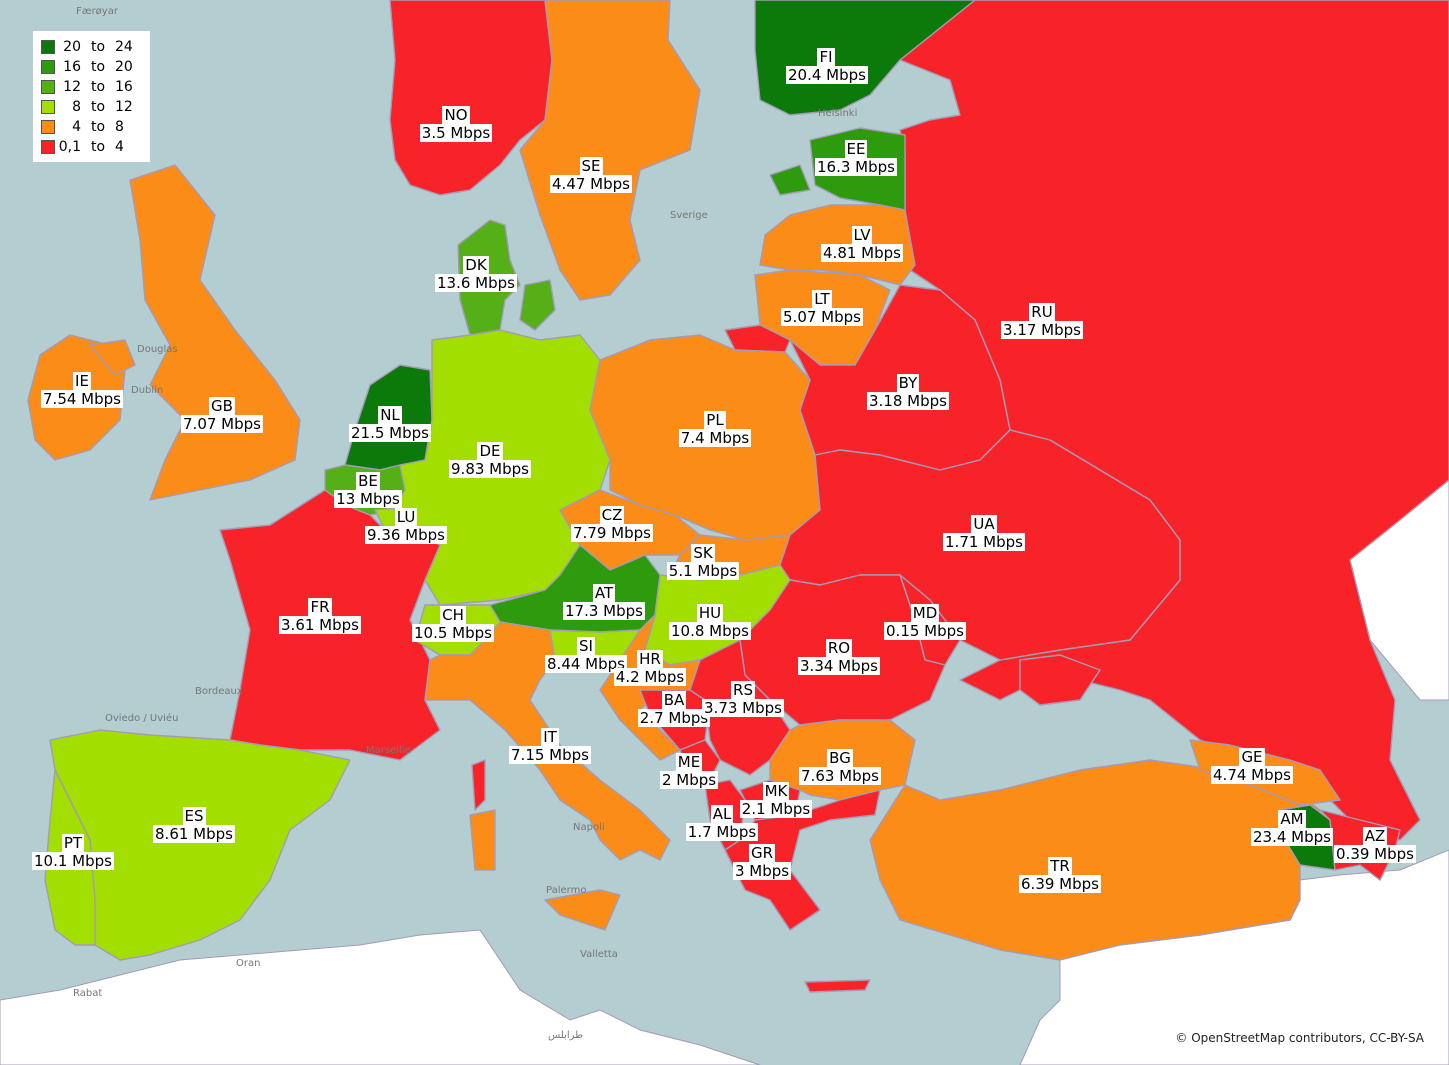  Describe the element at coordinates (72, 67) in the screenshot. I see `legend-from: 16` at that location.